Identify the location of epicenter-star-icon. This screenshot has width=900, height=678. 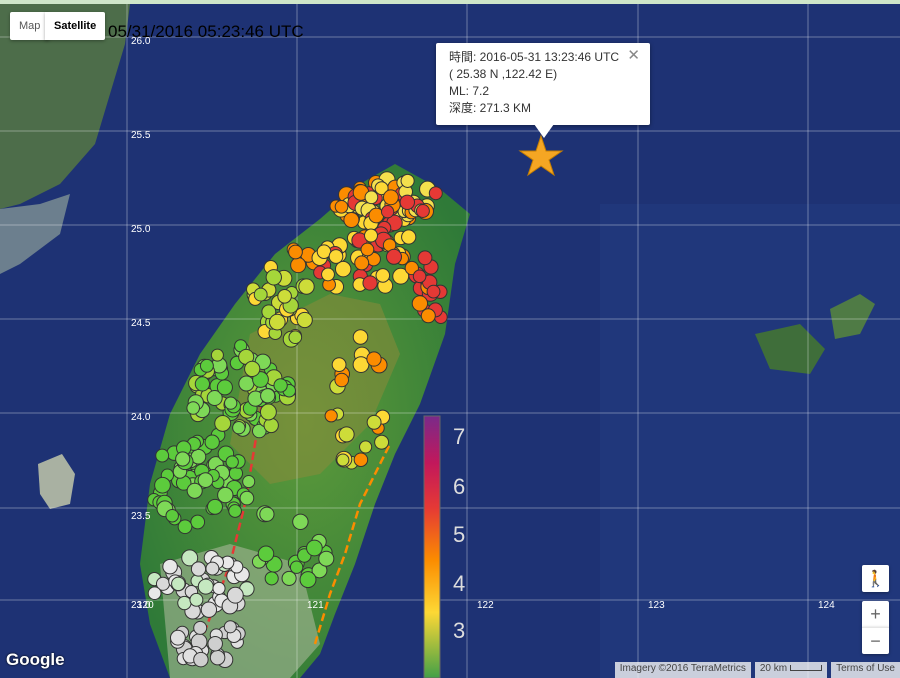
(541, 155).